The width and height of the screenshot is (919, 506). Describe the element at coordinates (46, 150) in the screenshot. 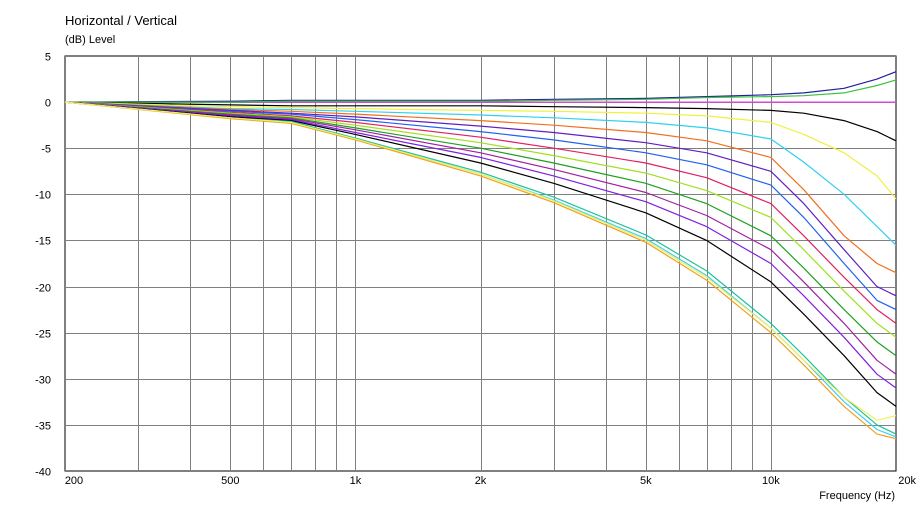

I see `y-tick-label: -5` at that location.